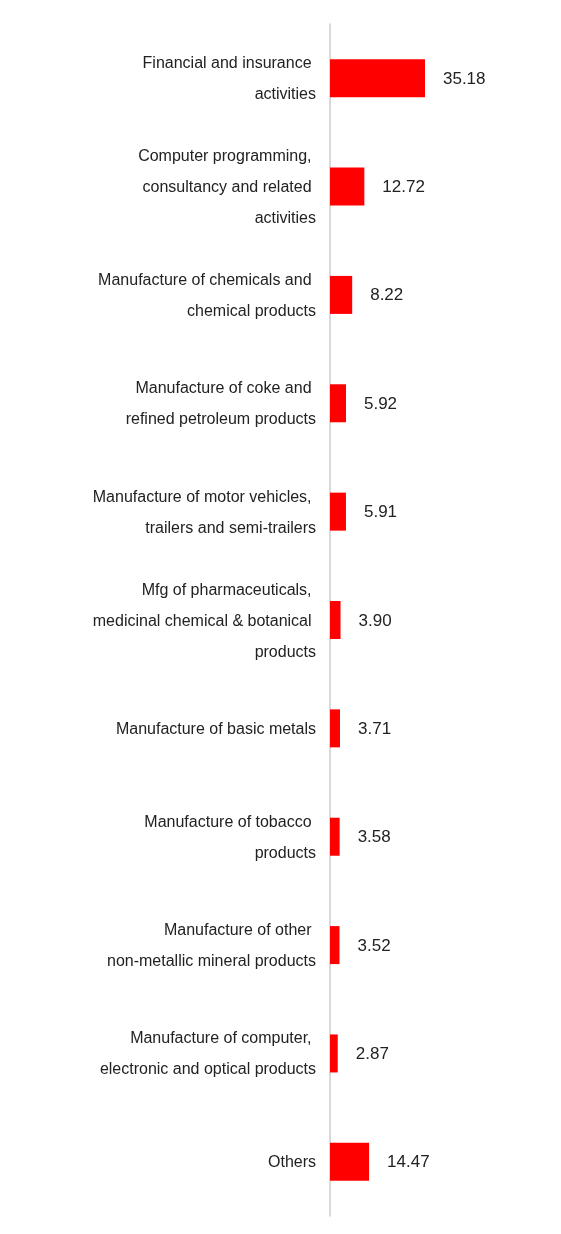 Image resolution: width=561 pixels, height=1234 pixels. I want to click on y-tick-label: Manufacture of other non-metallic mineral products, so click(211, 945).